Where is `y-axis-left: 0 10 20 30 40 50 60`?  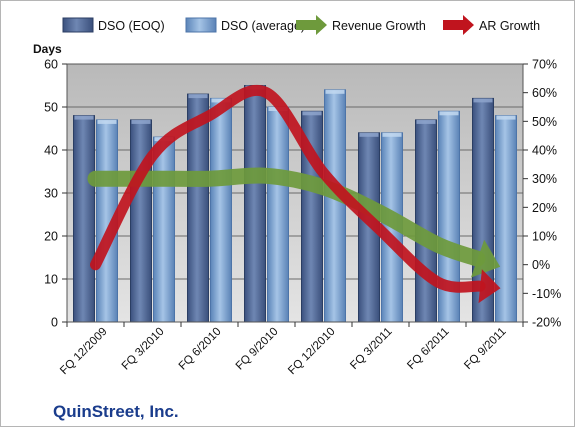
y-axis-left: 0 10 20 30 40 50 60 is located at coordinates (55, 194).